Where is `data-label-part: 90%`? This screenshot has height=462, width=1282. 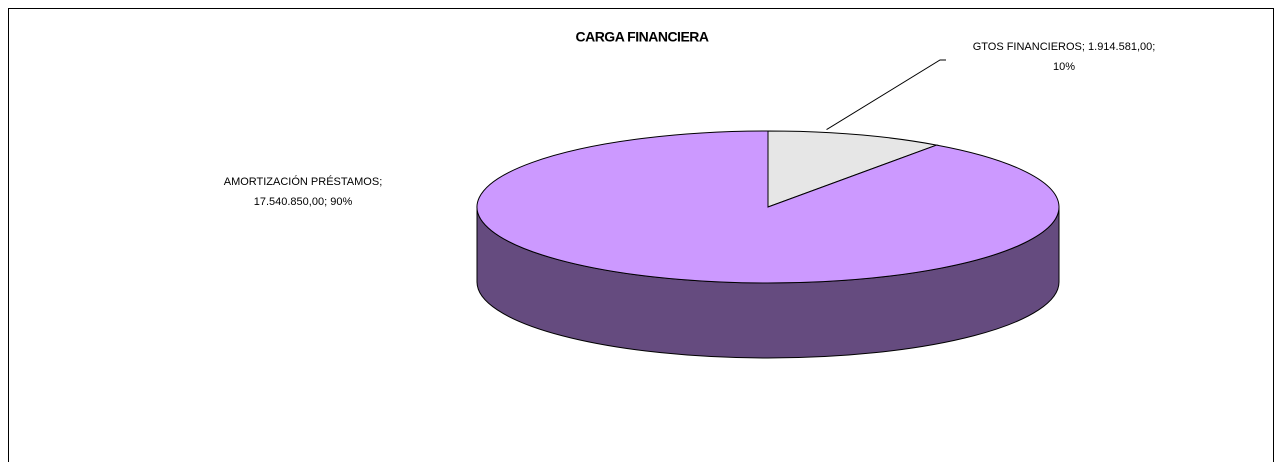
data-label-part: 90% is located at coordinates (341, 202).